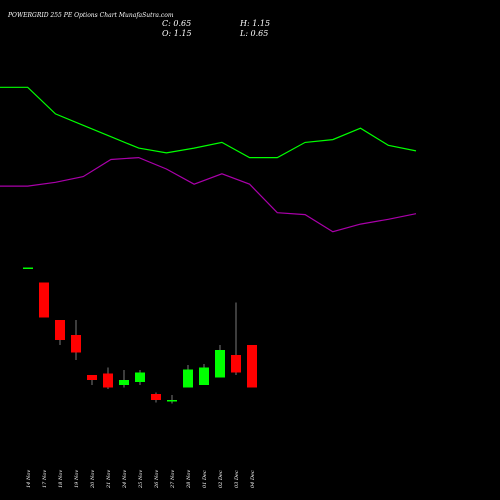 The height and width of the screenshot is (500, 500). I want to click on x-tick-label: 17 Nov, so click(45, 479).